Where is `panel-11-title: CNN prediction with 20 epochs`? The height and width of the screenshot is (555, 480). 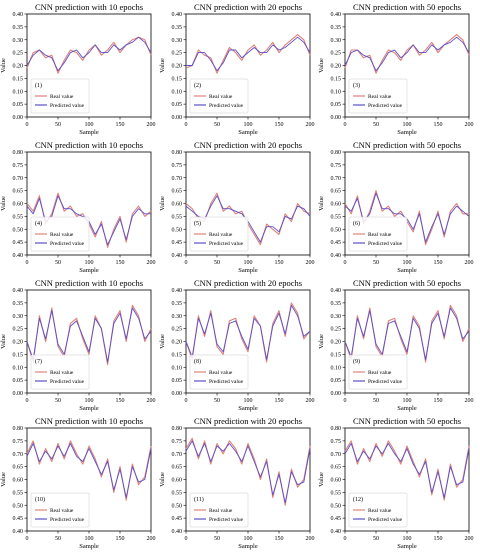 panel-11-title: CNN prediction with 20 epochs is located at coordinates (248, 421).